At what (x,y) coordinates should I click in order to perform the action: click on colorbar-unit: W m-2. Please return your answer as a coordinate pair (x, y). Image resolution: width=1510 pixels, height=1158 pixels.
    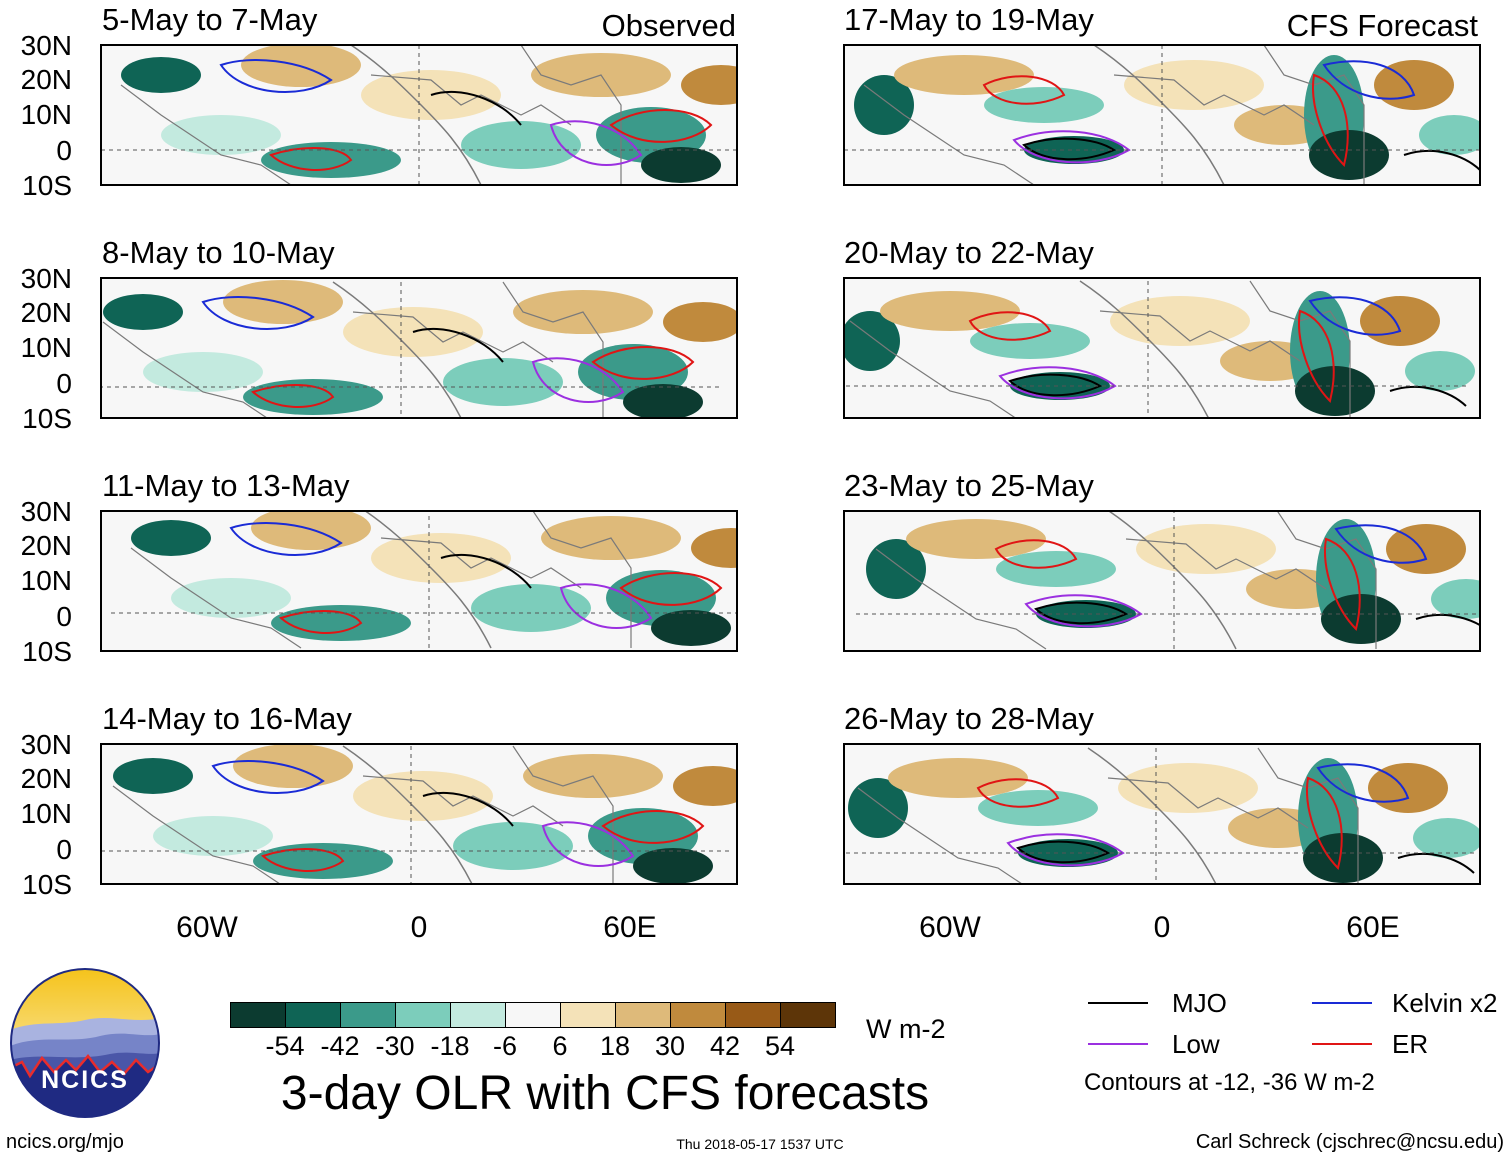
    Looking at the image, I should click on (906, 1029).